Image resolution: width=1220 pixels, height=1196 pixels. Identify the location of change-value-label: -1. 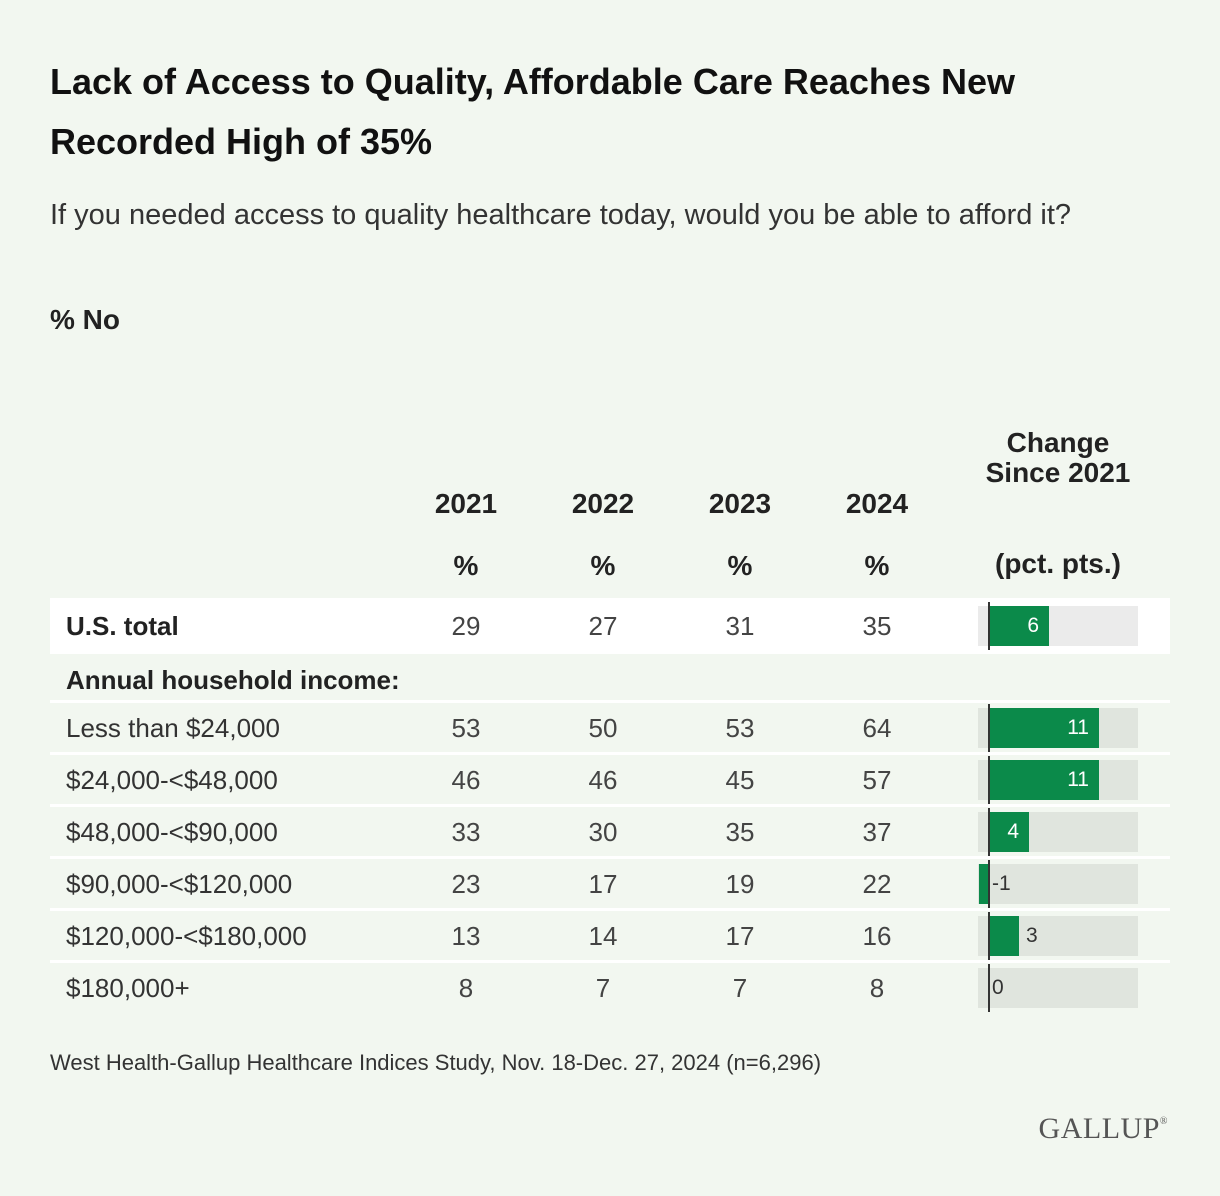
(1001, 883).